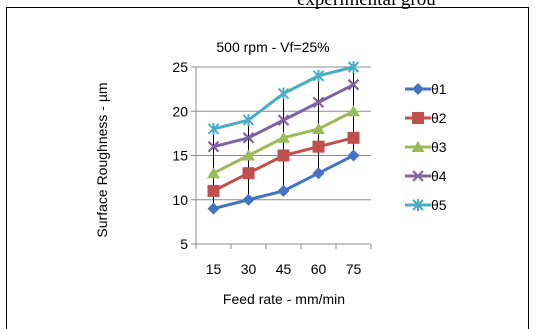 This screenshot has height=329, width=535. Describe the element at coordinates (319, 269) in the screenshot. I see `x-tick-label: 60` at that location.